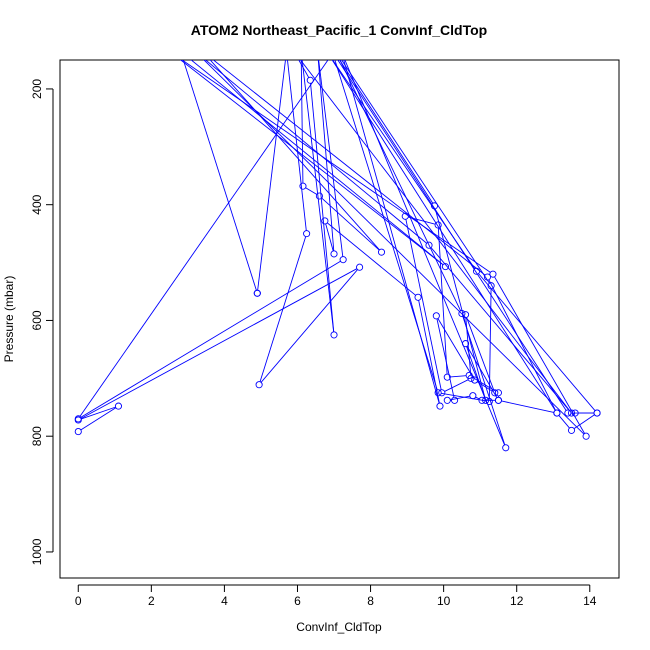  I want to click on y-tick-label: 1000, so click(37, 551).